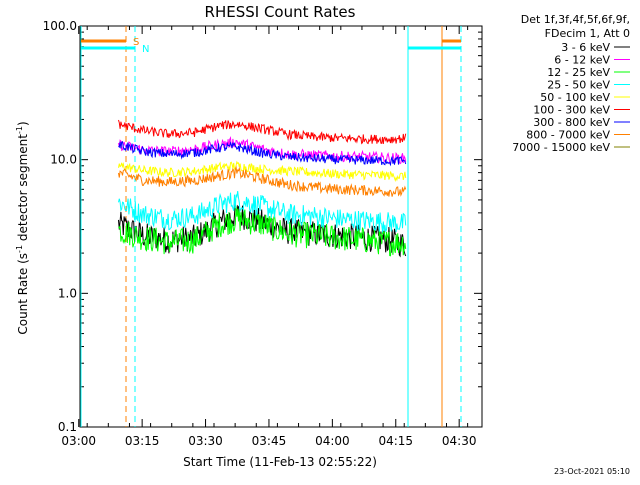  I want to click on y-axis-label: Count Rate (s-1 detector segment-1), so click(22, 227).